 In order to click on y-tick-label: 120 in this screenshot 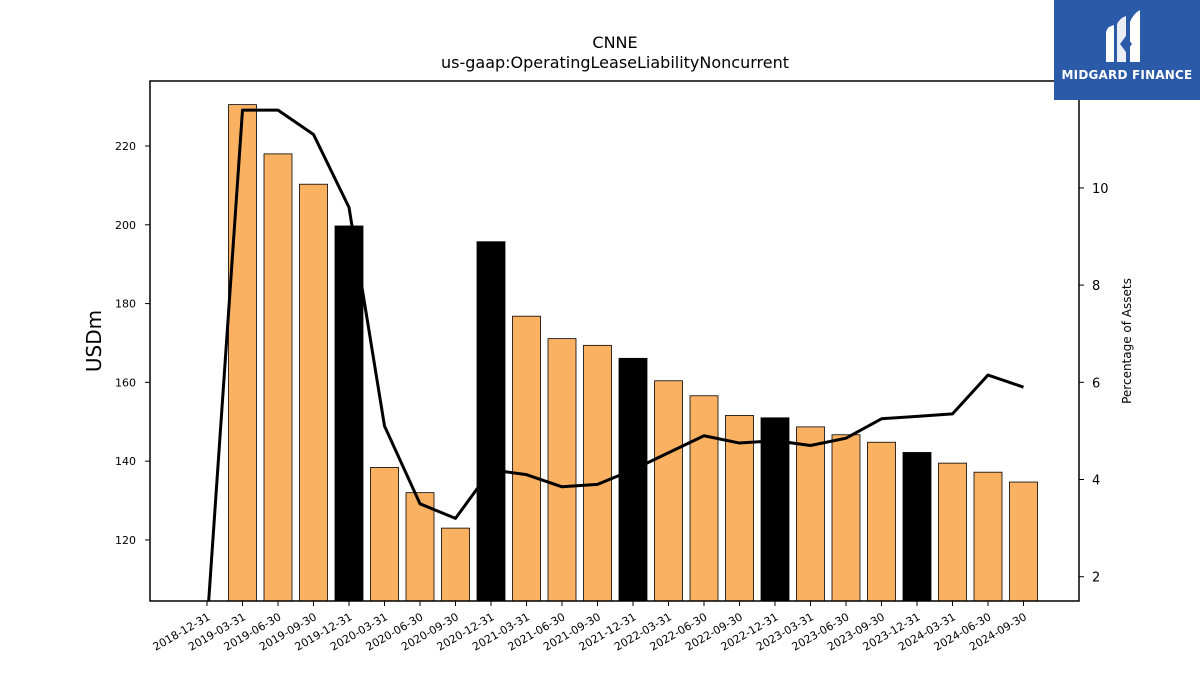, I will do `click(125, 540)`.